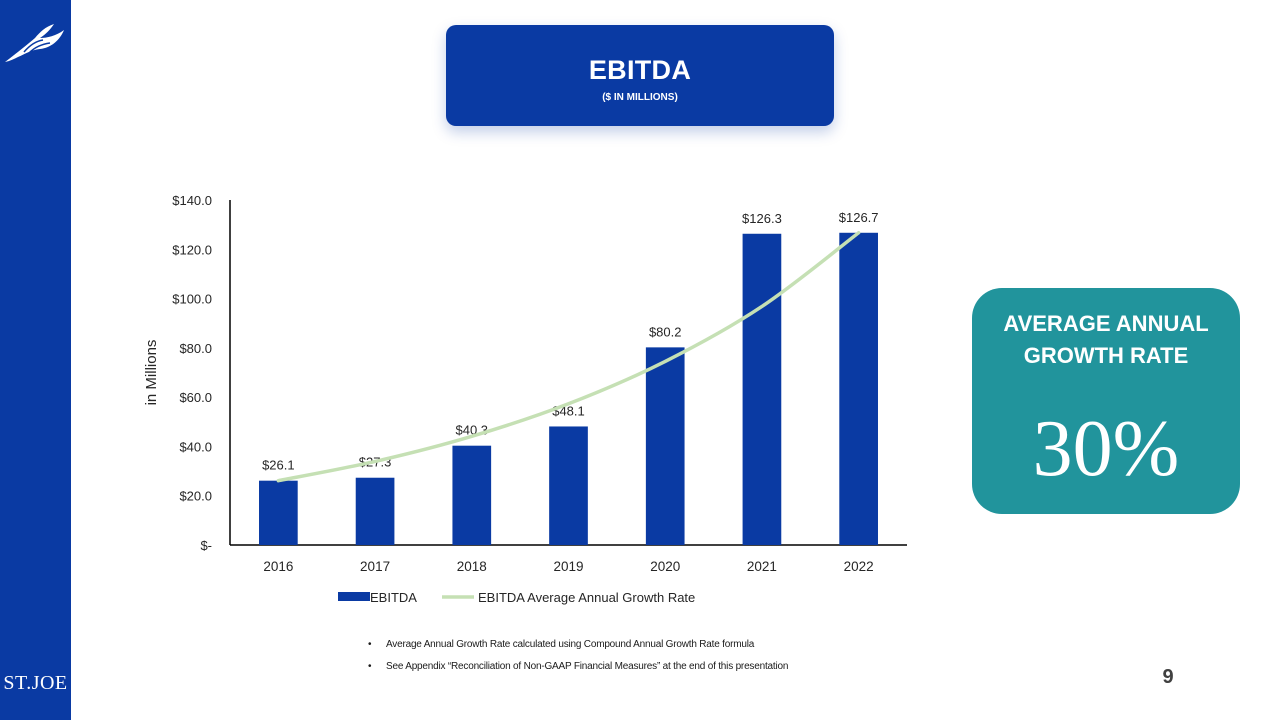  I want to click on x-tick-label: 2018, so click(472, 566).